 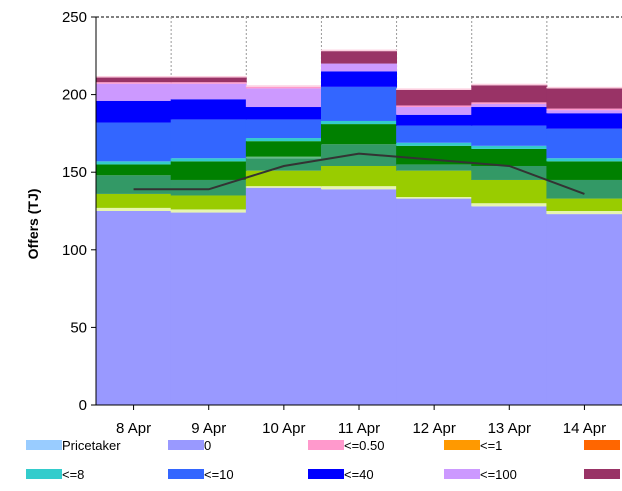 What do you see at coordinates (433, 428) in the screenshot?
I see `x-tick-label: 12 Apr` at bounding box center [433, 428].